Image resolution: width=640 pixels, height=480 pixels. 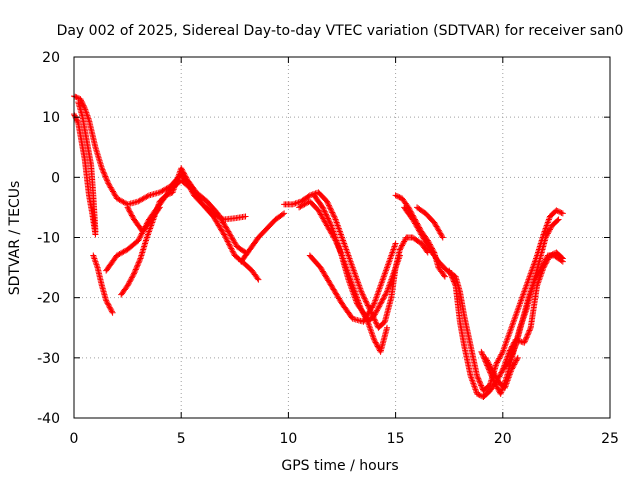 I want to click on y-tick-label: 0, so click(x=55, y=178).